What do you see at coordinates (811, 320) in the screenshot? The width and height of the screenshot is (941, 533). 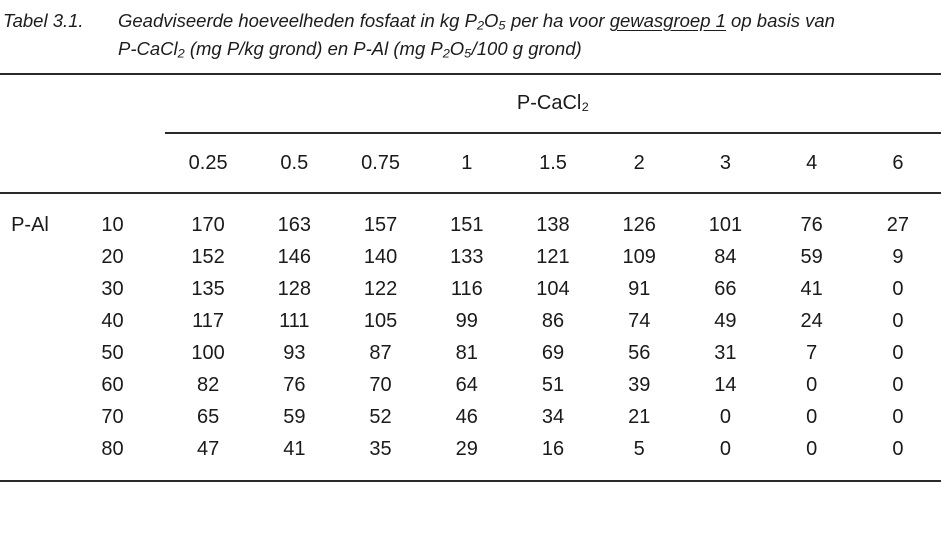 I see `value-cell: 24` at bounding box center [811, 320].